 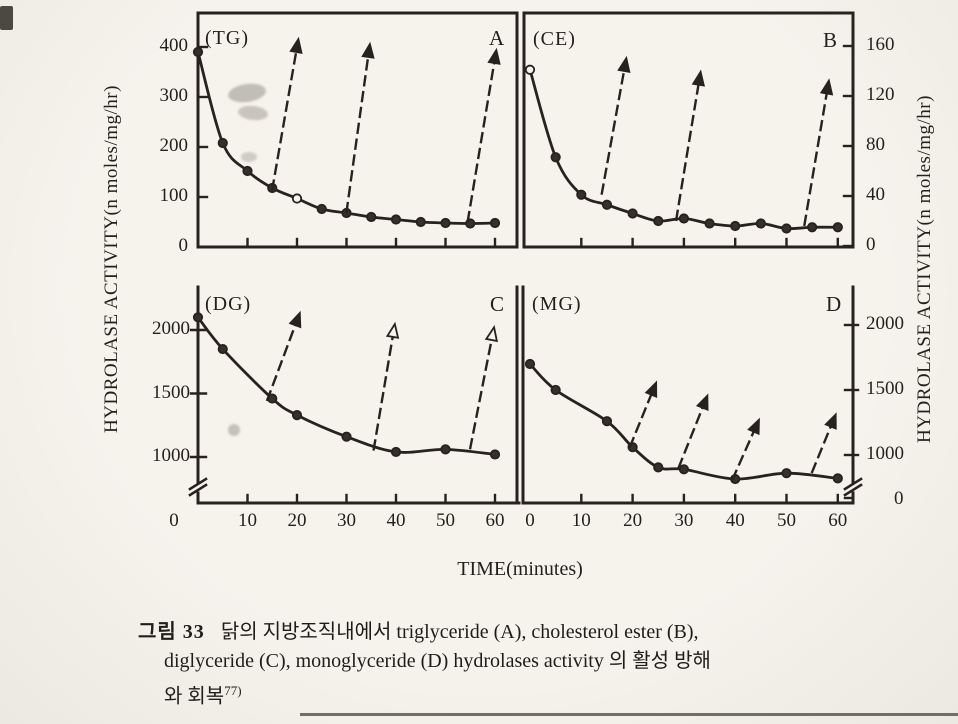 I want to click on y-tick-label-a: 0, so click(x=183, y=245).